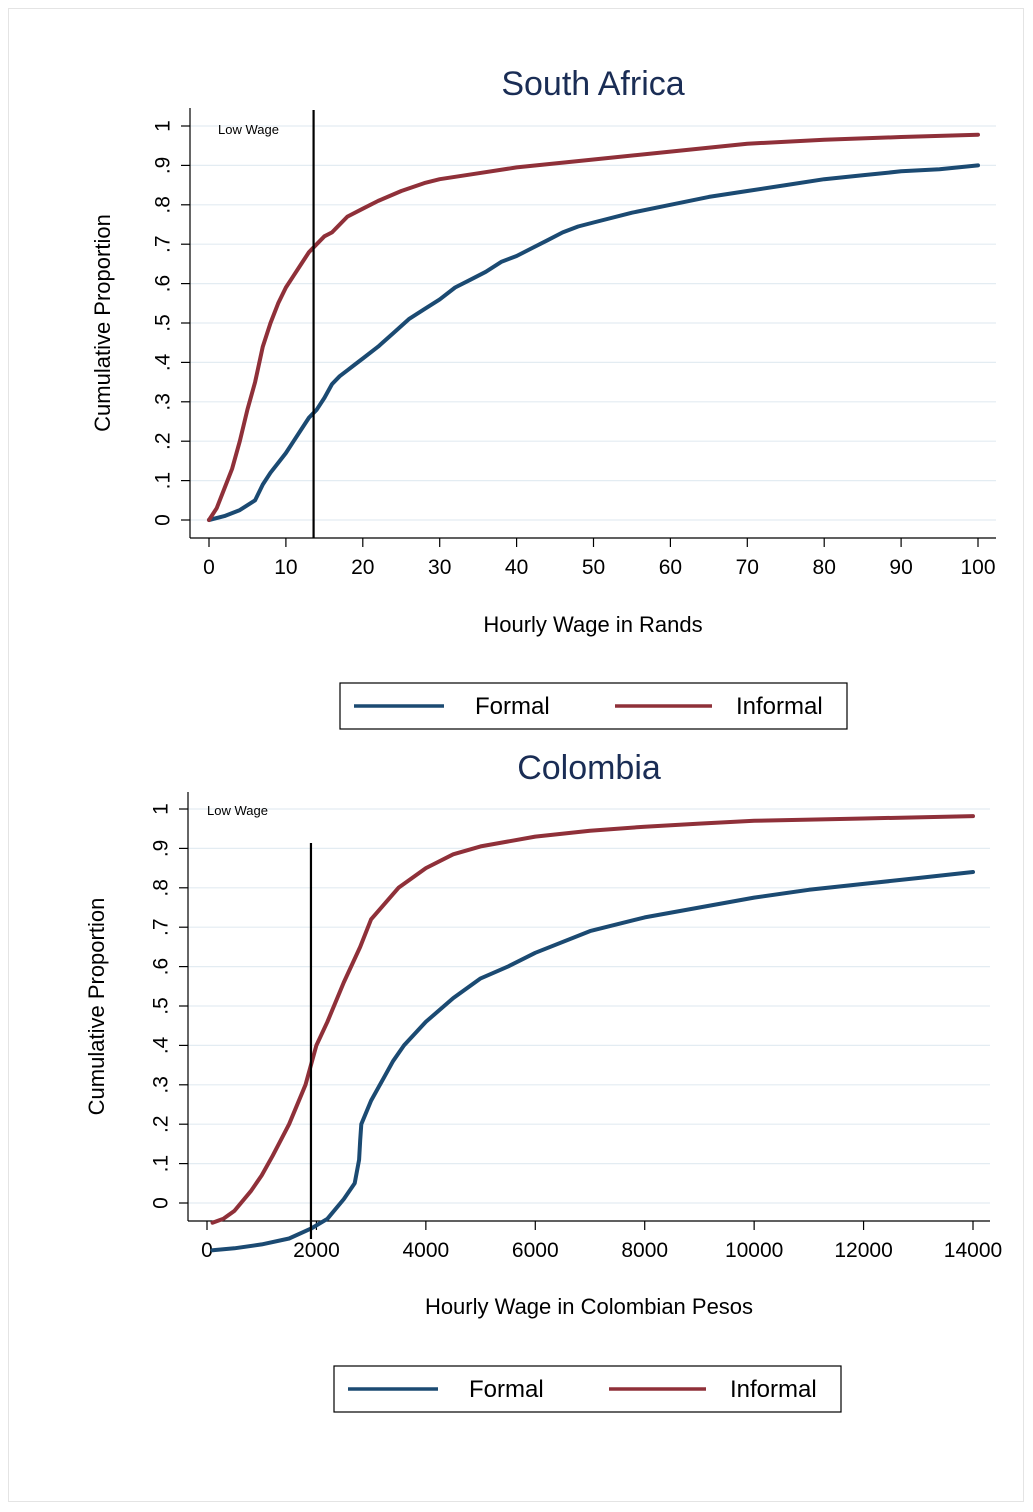 Image resolution: width=1033 pixels, height=1512 pixels. I want to click on x-tick-label: 8000, so click(644, 1250).